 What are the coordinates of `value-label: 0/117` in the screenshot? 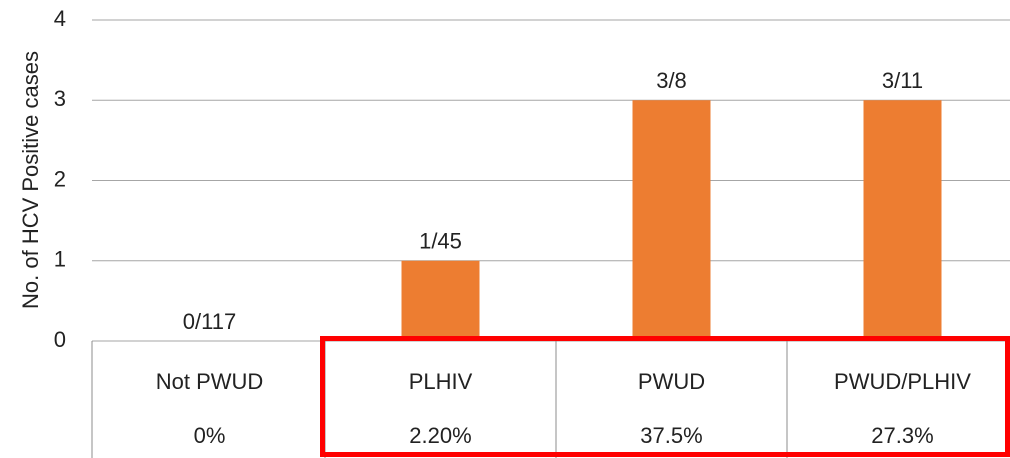 It's located at (209, 321).